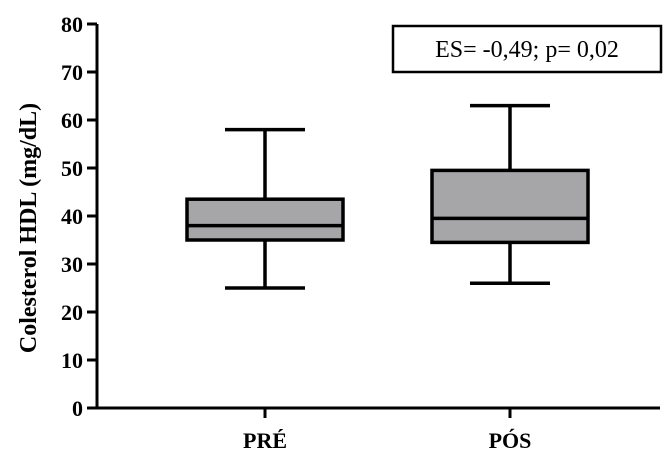  I want to click on annotation-text: ES= -0,49; p= 0,02, so click(527, 50).